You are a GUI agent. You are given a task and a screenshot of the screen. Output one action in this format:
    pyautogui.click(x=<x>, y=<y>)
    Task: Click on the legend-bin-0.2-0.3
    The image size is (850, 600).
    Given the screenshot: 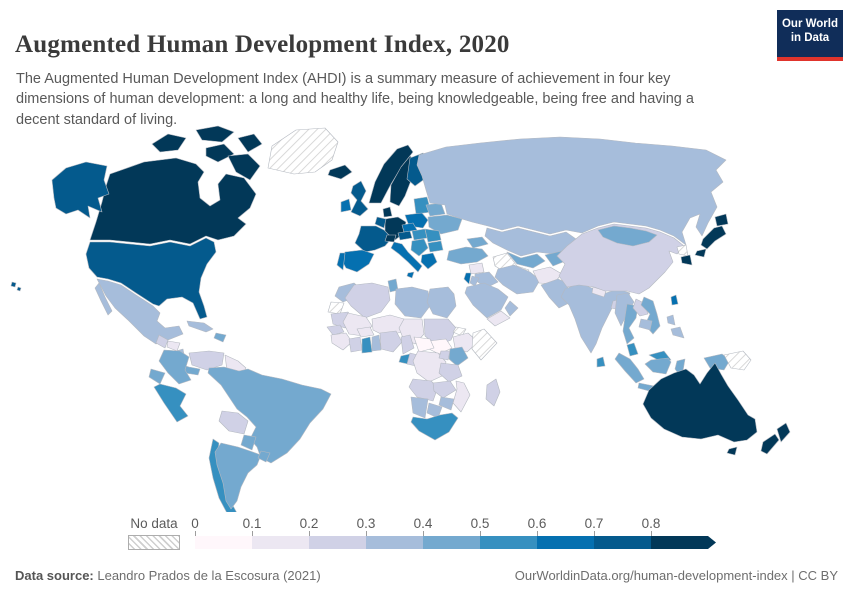 What is the action you would take?
    pyautogui.click(x=337, y=542)
    